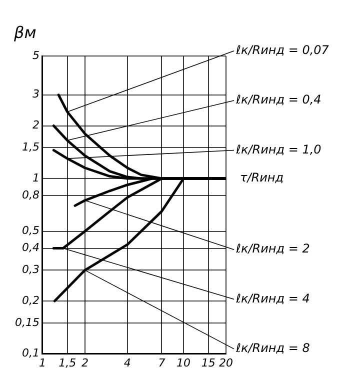 This screenshot has width=362, height=385. What do you see at coordinates (24, 32) in the screenshot?
I see `y-axis-title: βм` at bounding box center [24, 32].